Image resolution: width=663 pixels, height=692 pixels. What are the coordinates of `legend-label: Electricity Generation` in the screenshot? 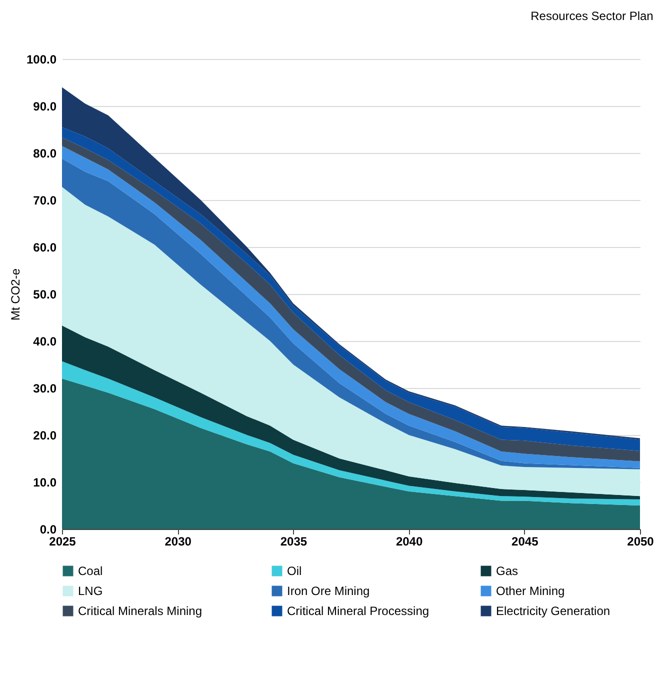 It's located at (553, 611).